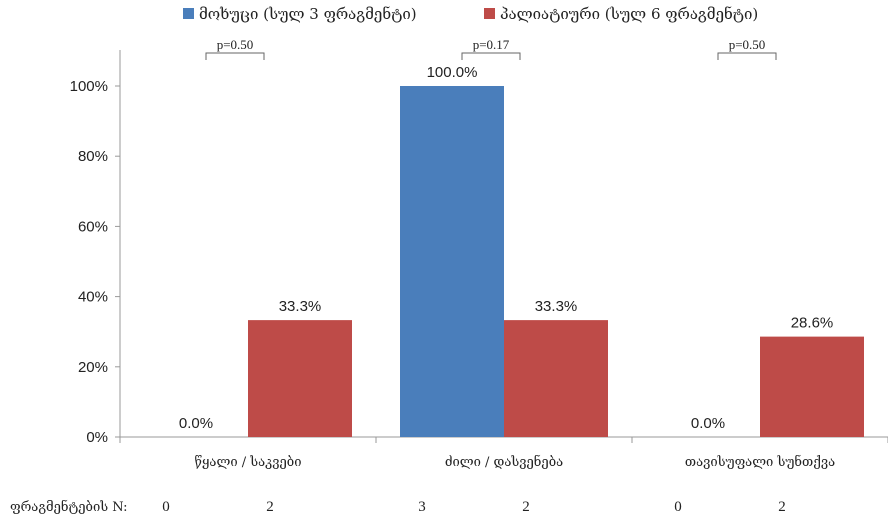 The height and width of the screenshot is (522, 888). What do you see at coordinates (97, 437) in the screenshot?
I see `y-tick-label: 0%` at bounding box center [97, 437].